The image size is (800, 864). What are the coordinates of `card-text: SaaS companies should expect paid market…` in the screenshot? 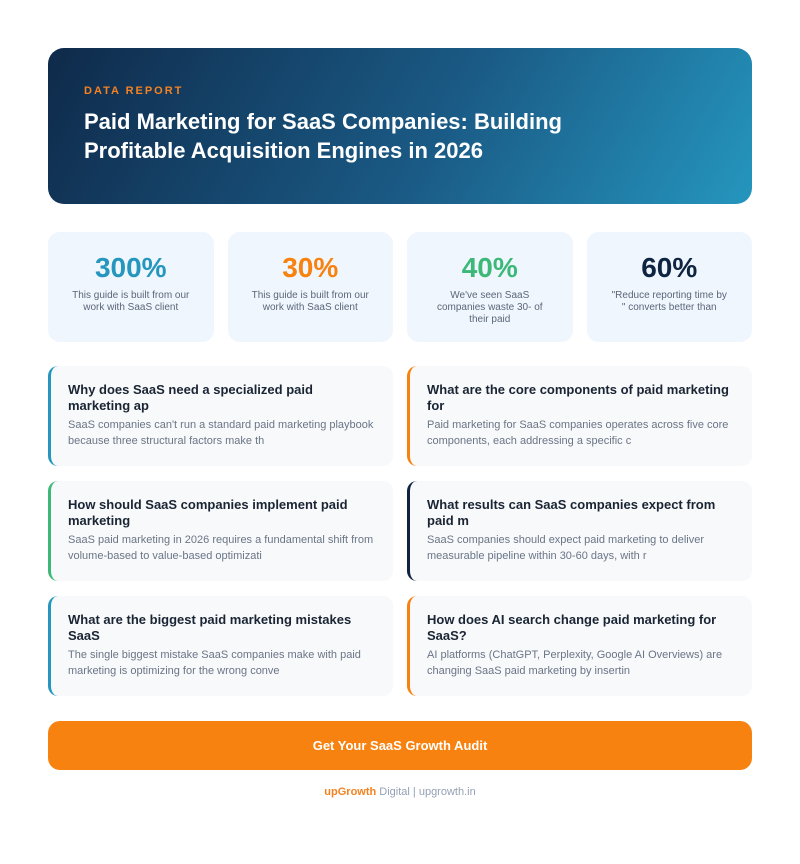 It's located at (565, 548).